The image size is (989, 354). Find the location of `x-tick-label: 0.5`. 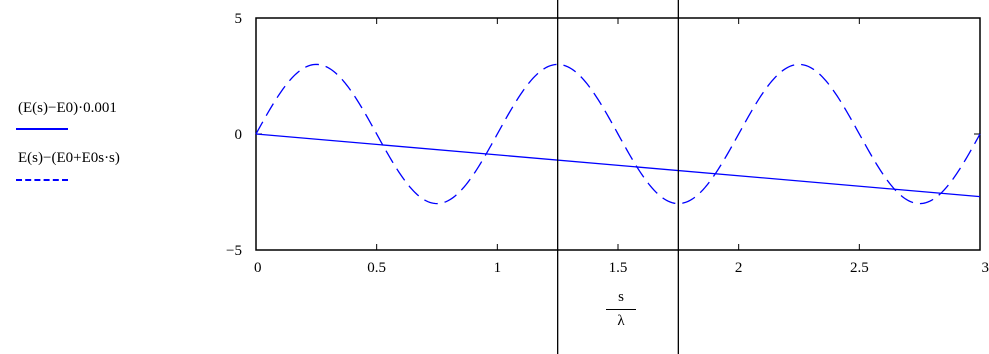

x-tick-label: 0.5 is located at coordinates (376, 268).